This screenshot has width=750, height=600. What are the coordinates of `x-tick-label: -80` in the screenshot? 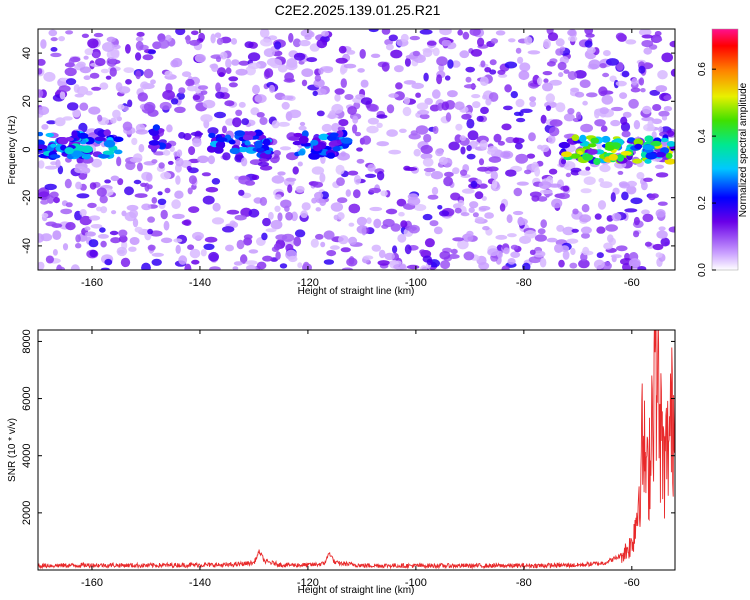 It's located at (524, 583).